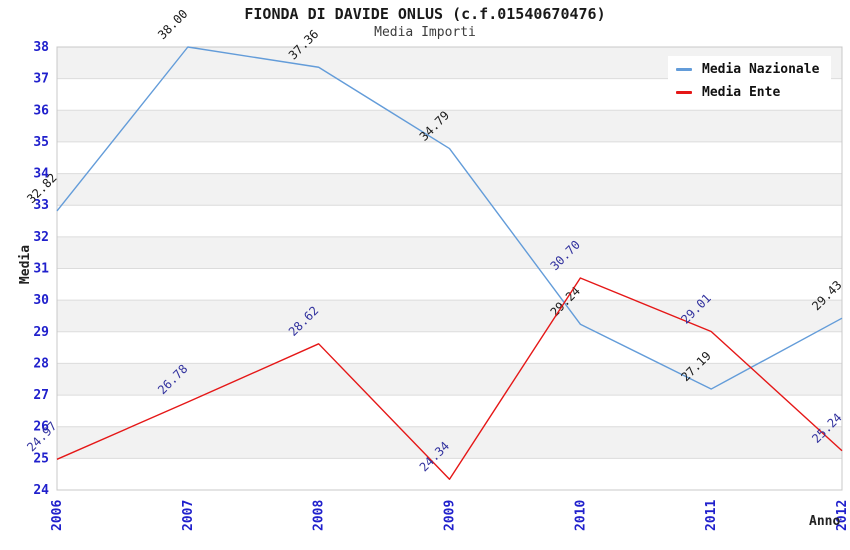 This screenshot has width=850, height=550. I want to click on y-tick-label: 33, so click(41, 205).